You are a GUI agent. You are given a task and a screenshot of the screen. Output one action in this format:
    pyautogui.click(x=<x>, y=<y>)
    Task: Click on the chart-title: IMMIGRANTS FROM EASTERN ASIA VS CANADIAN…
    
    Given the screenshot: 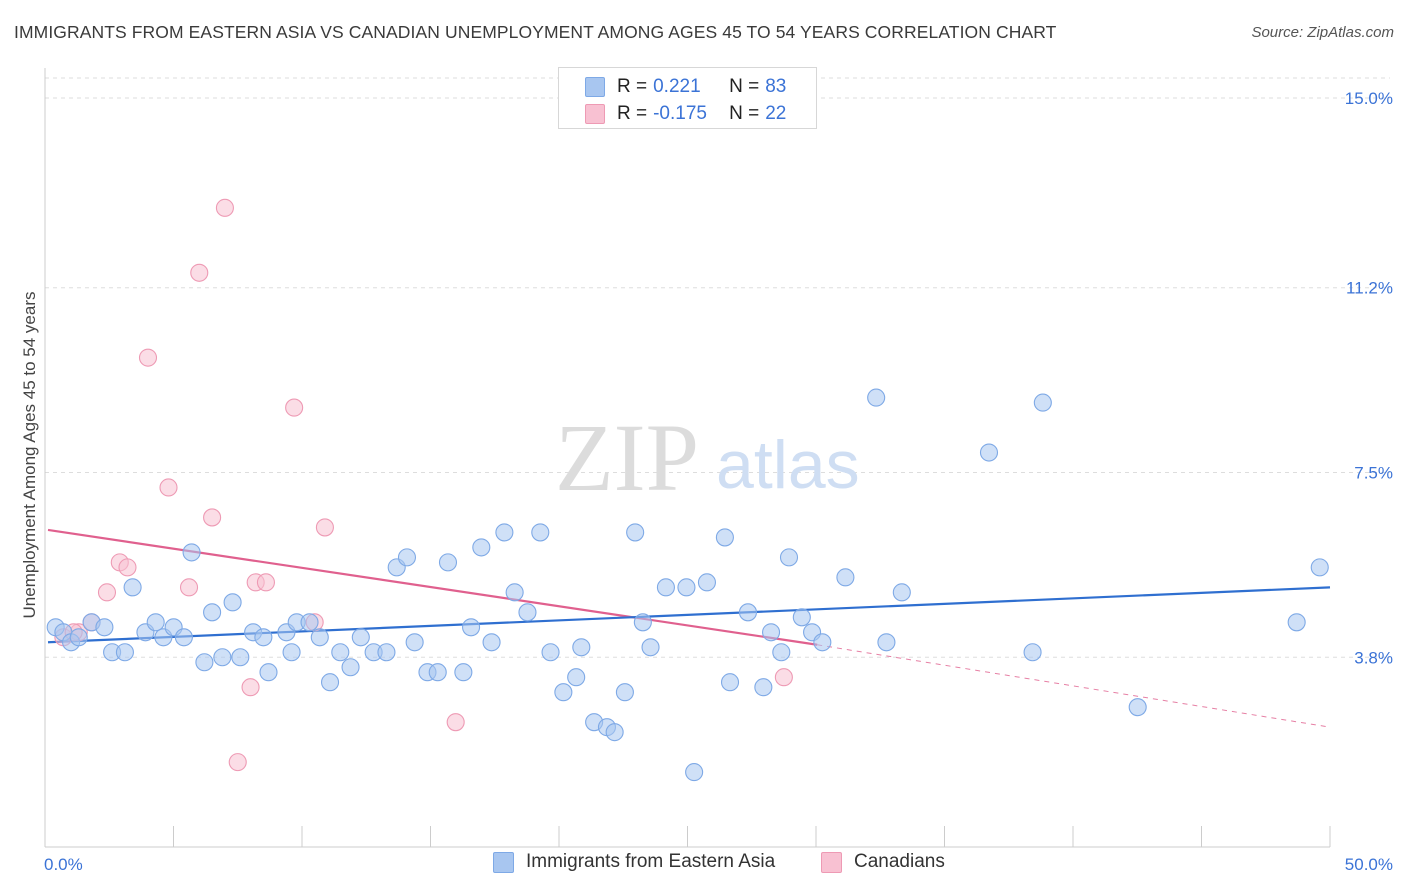 What is the action you would take?
    pyautogui.click(x=535, y=32)
    